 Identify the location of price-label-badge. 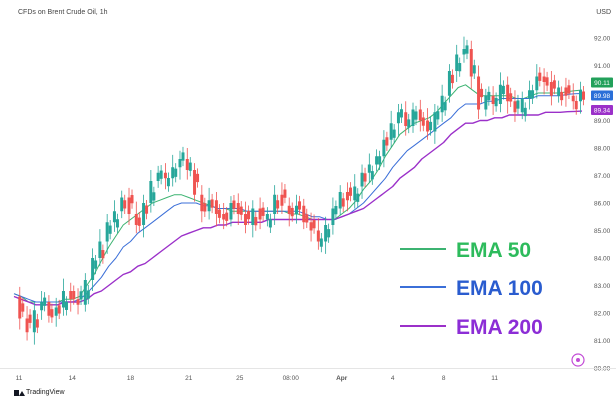
(602, 95).